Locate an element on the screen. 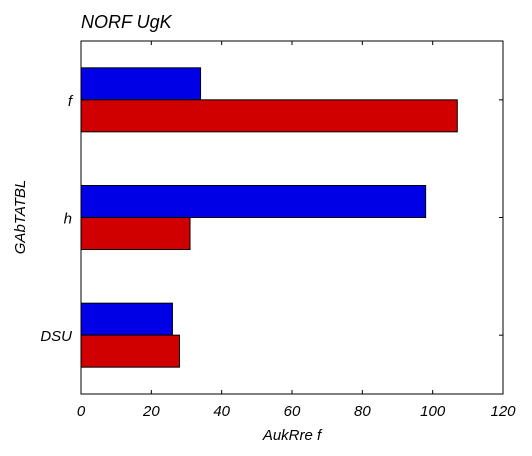  x-tick-label: 60 is located at coordinates (292, 411).